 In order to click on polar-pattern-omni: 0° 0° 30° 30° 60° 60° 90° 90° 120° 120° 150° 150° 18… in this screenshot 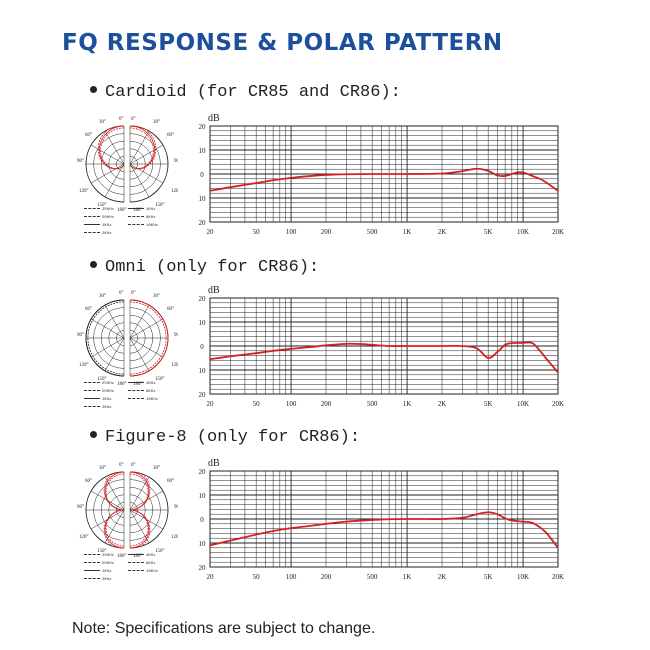, I will do `click(127, 338)`.